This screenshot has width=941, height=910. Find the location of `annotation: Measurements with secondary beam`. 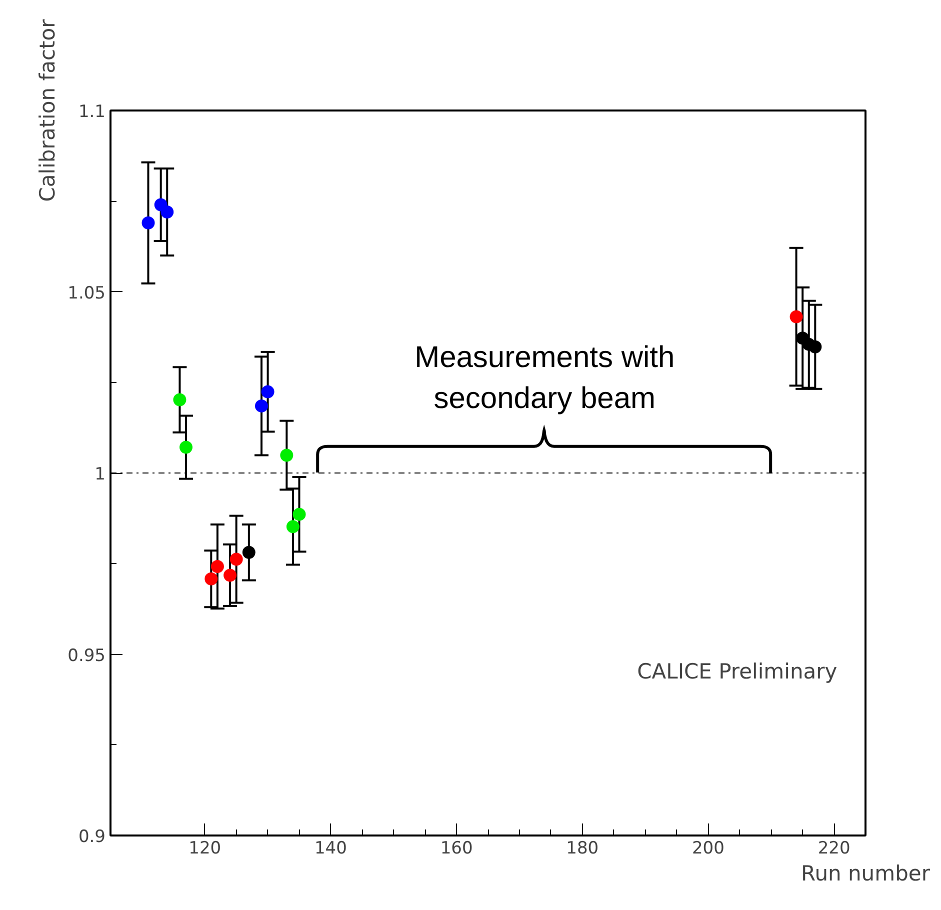

annotation: Measurements with secondary beam is located at coordinates (544, 377).